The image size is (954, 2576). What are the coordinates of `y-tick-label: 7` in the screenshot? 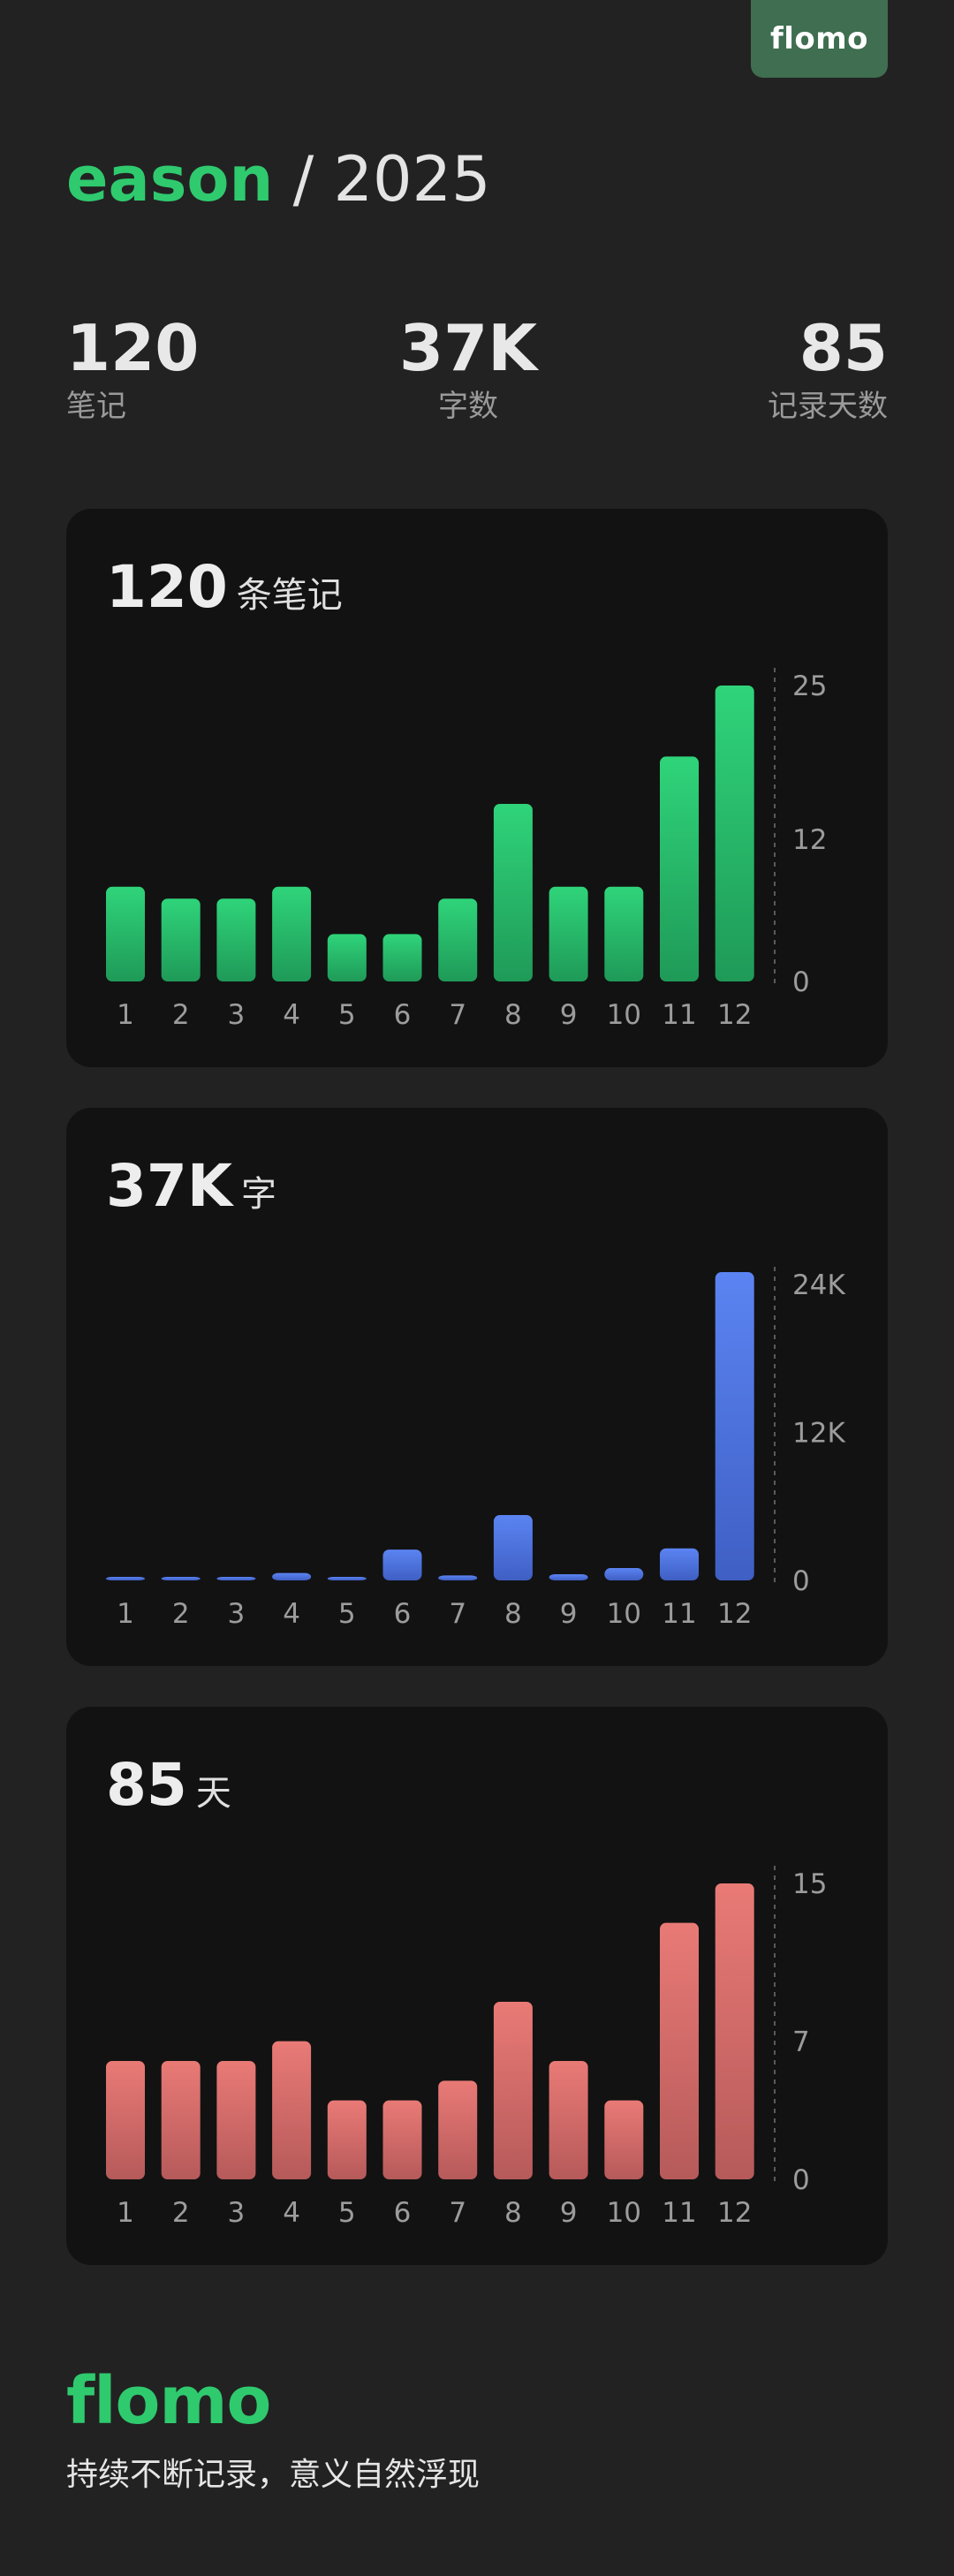 It's located at (801, 2043).